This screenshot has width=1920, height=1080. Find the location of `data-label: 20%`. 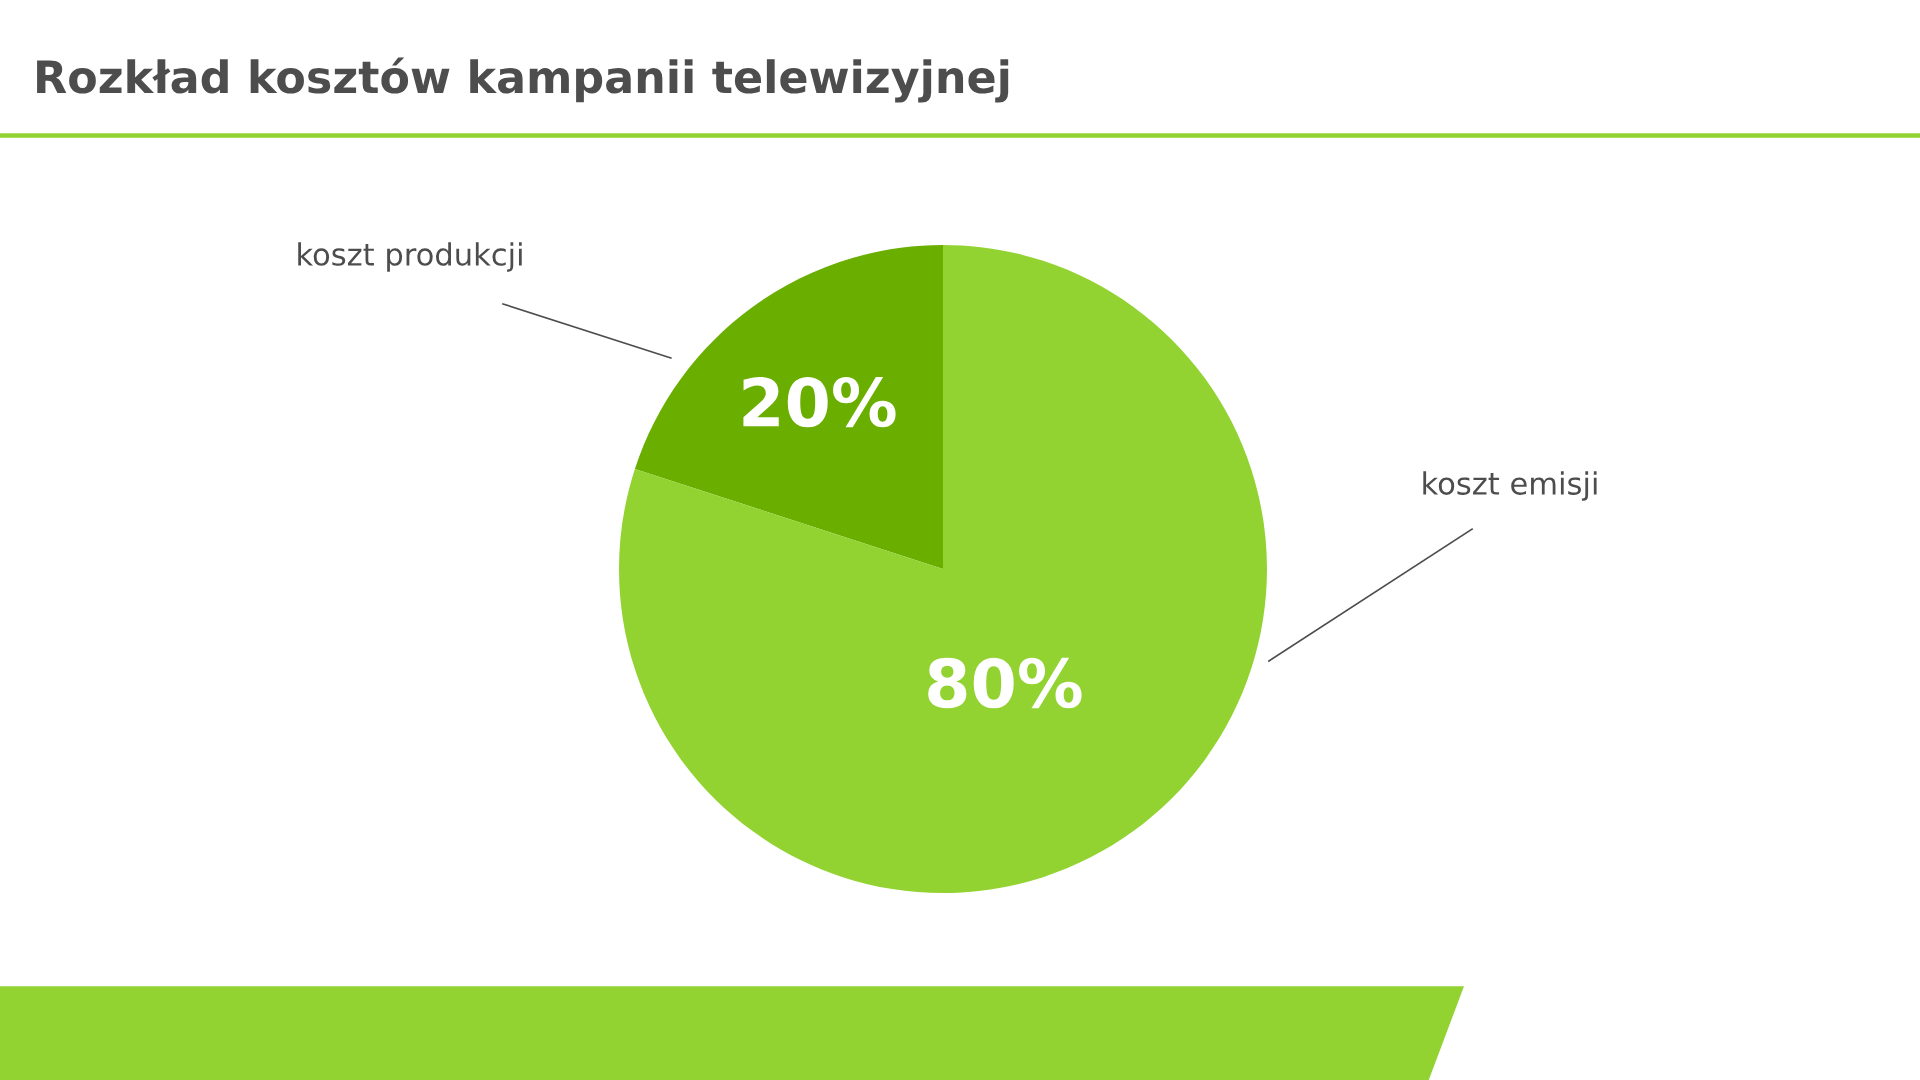

data-label: 20% is located at coordinates (819, 402).